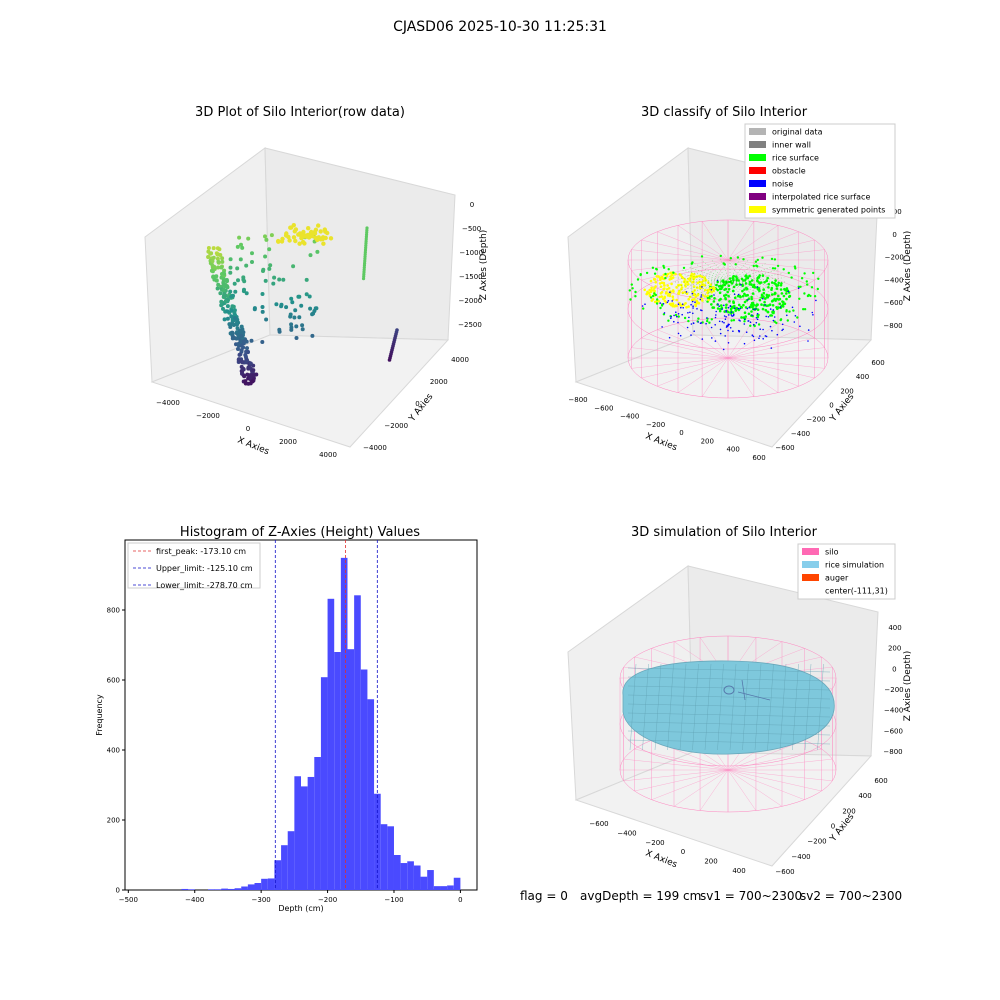 The height and width of the screenshot is (1000, 1000). I want to click on simulation-x-tick-label: −200, so click(654, 843).